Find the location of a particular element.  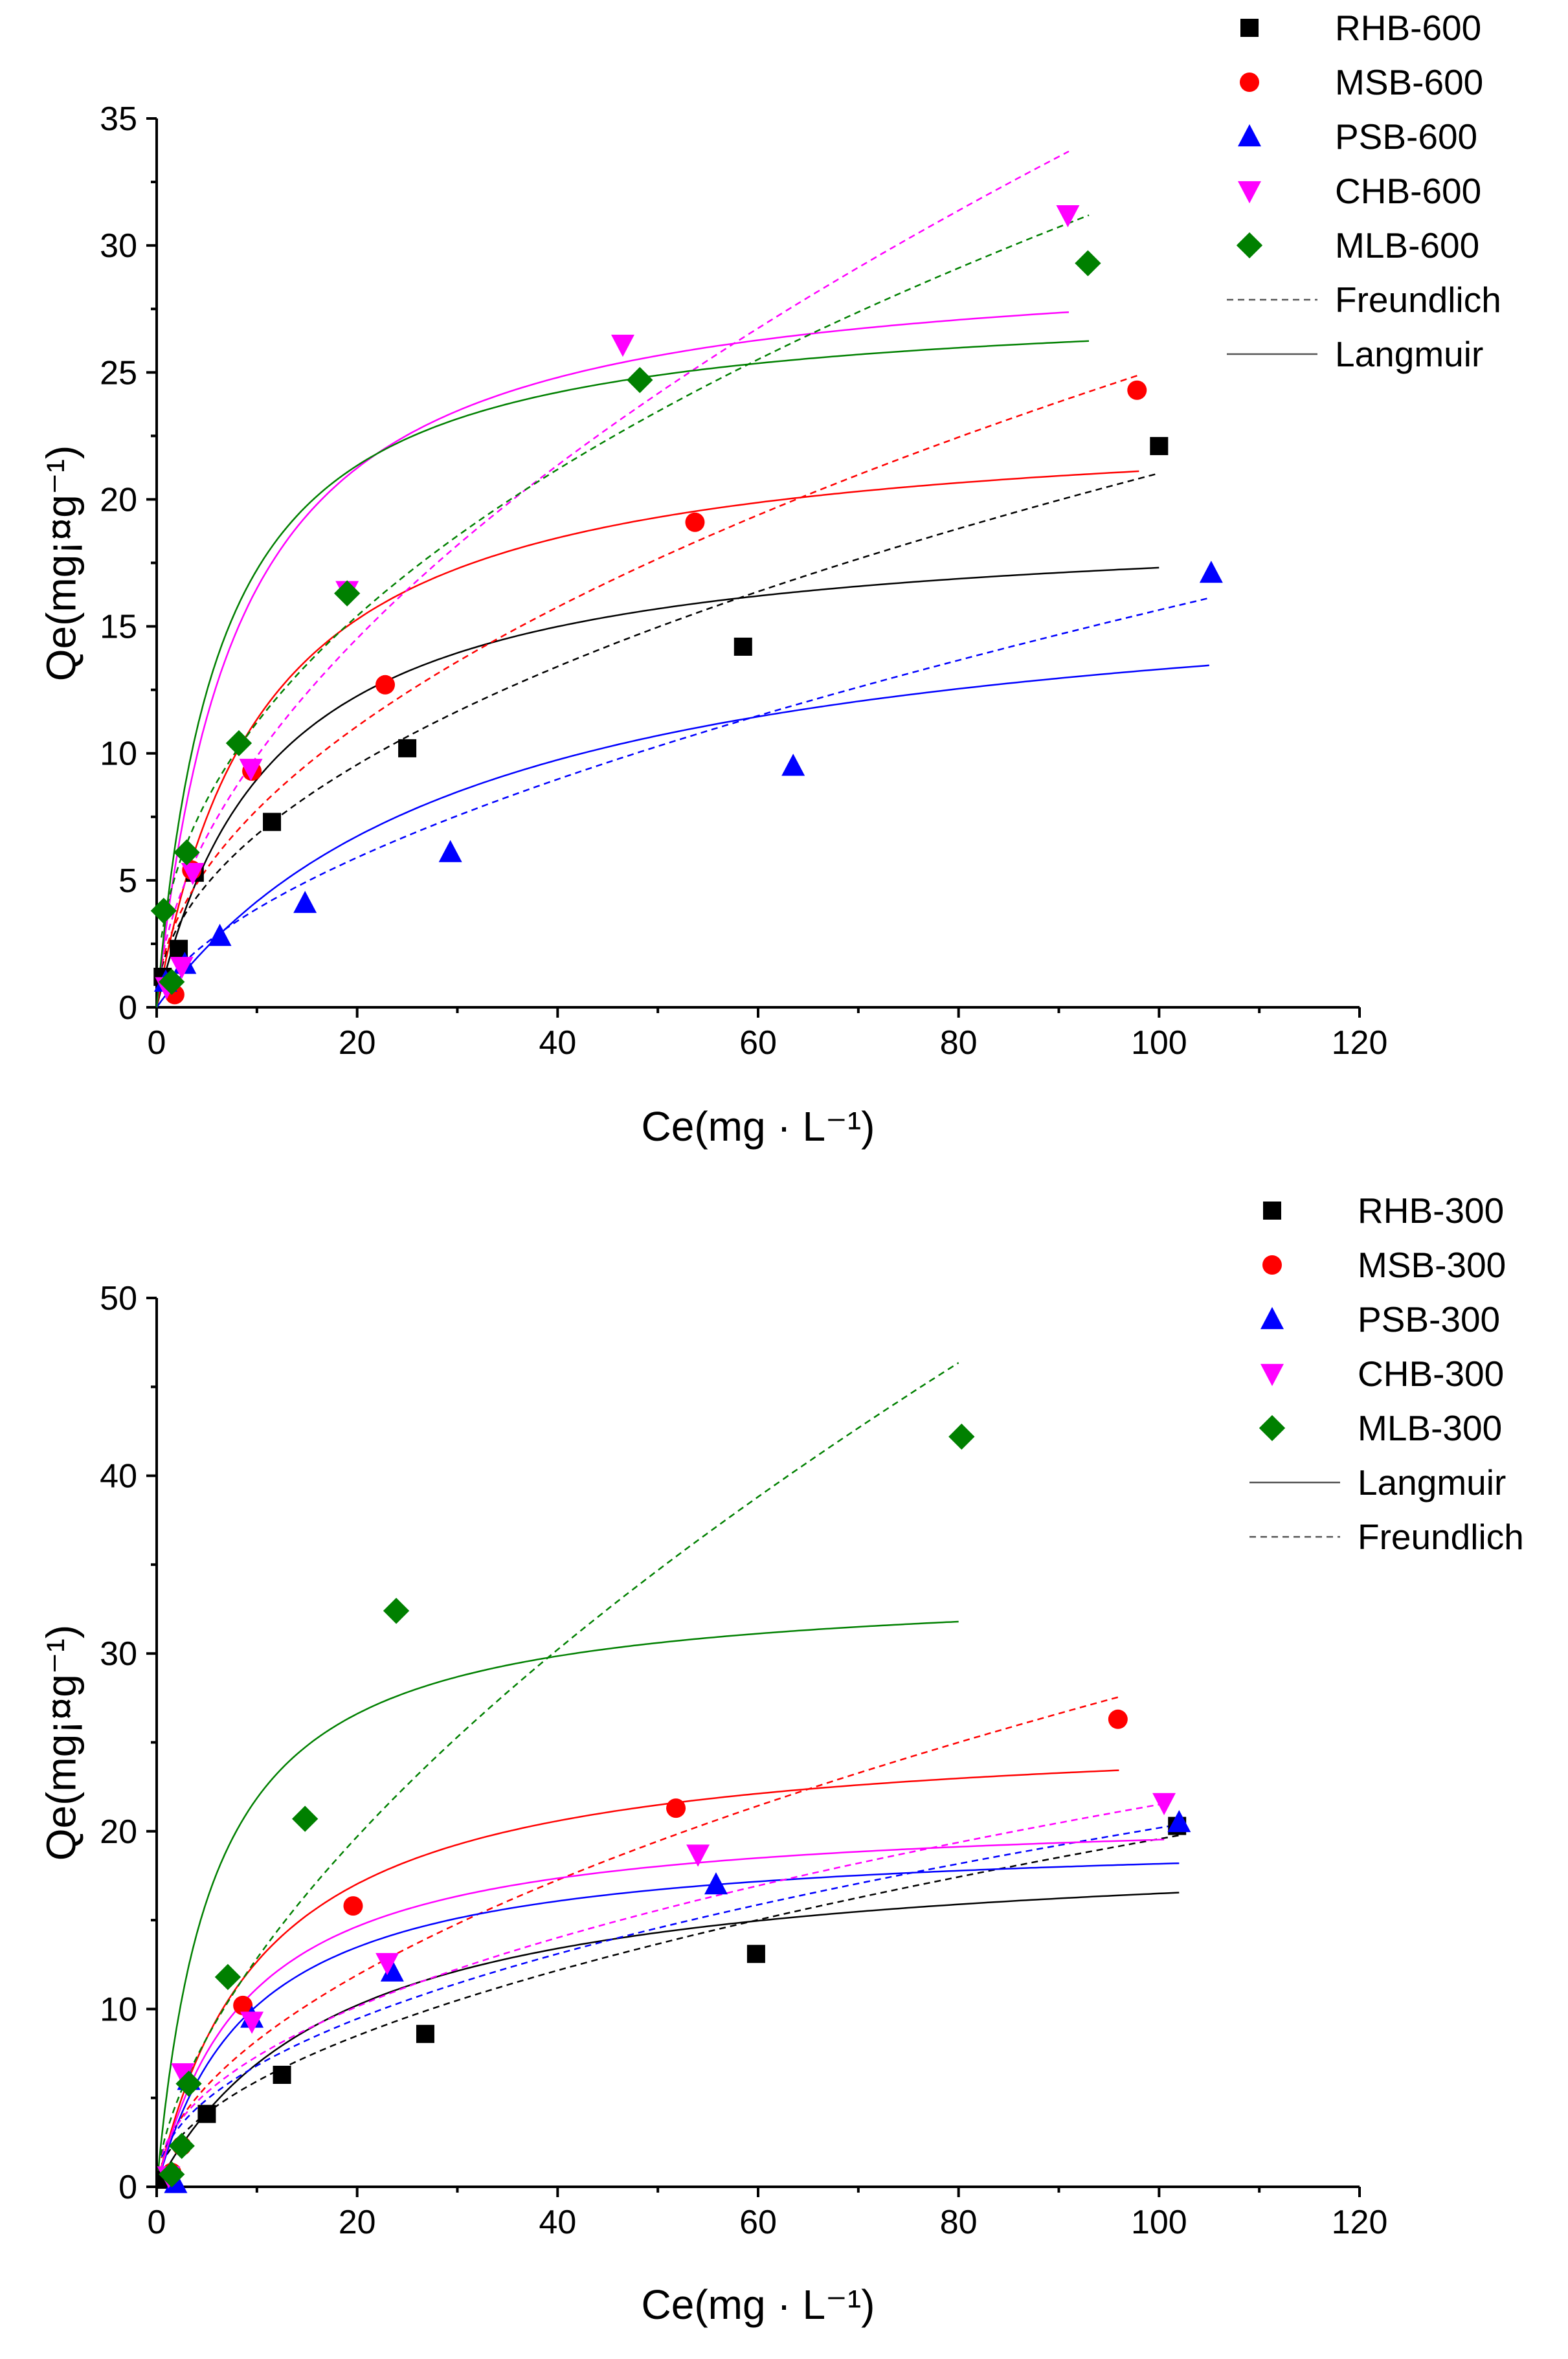

legend-label: CHB-300 is located at coordinates (1431, 1374).